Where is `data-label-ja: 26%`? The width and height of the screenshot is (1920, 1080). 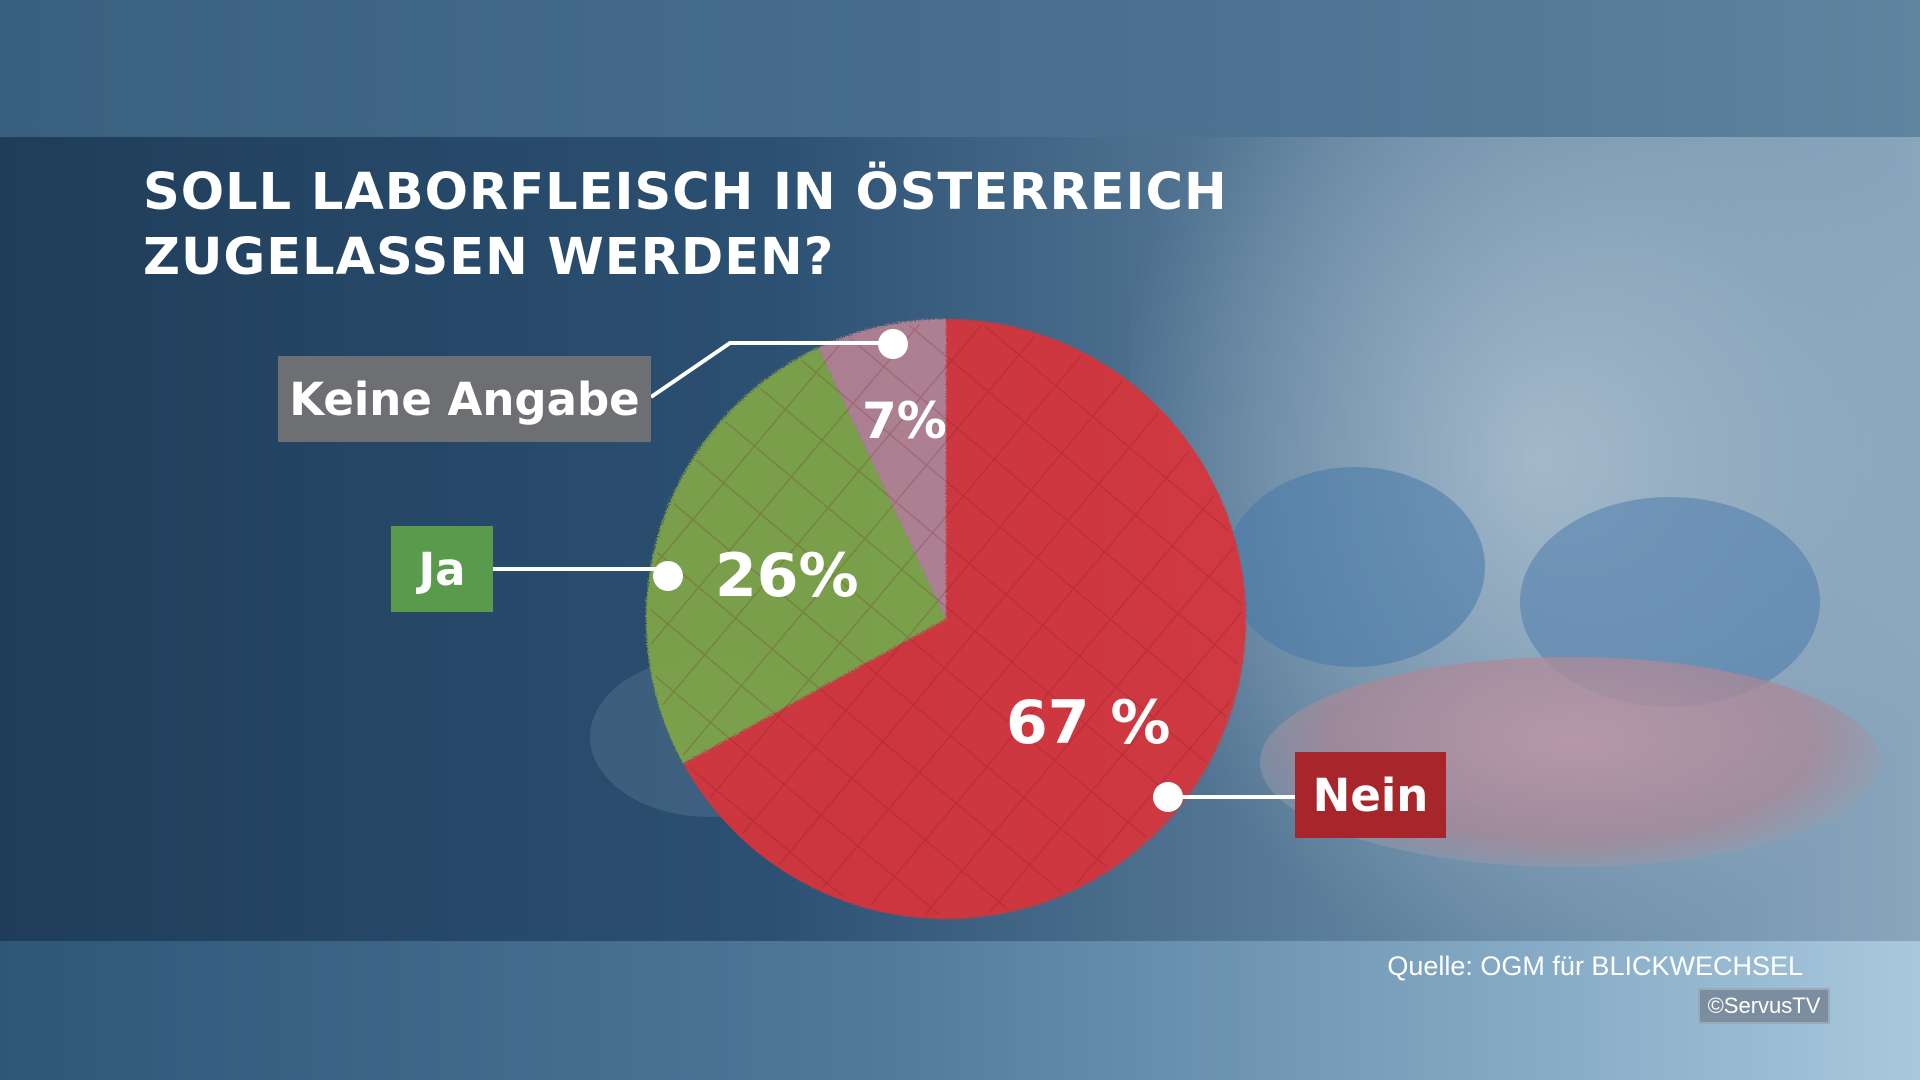 data-label-ja: 26% is located at coordinates (787, 576).